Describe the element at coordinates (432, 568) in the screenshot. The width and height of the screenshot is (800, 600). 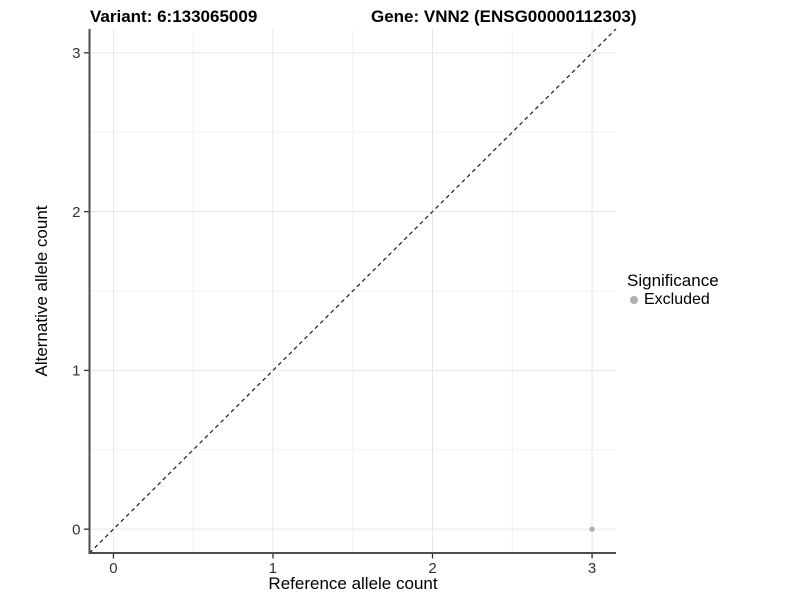
I see `x-tick-label: 2` at that location.